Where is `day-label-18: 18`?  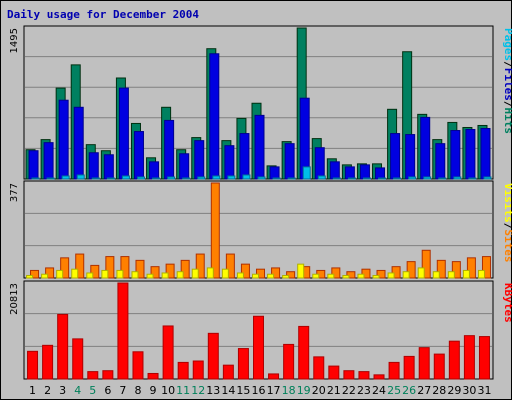 day-label-18: 18 is located at coordinates (289, 390).